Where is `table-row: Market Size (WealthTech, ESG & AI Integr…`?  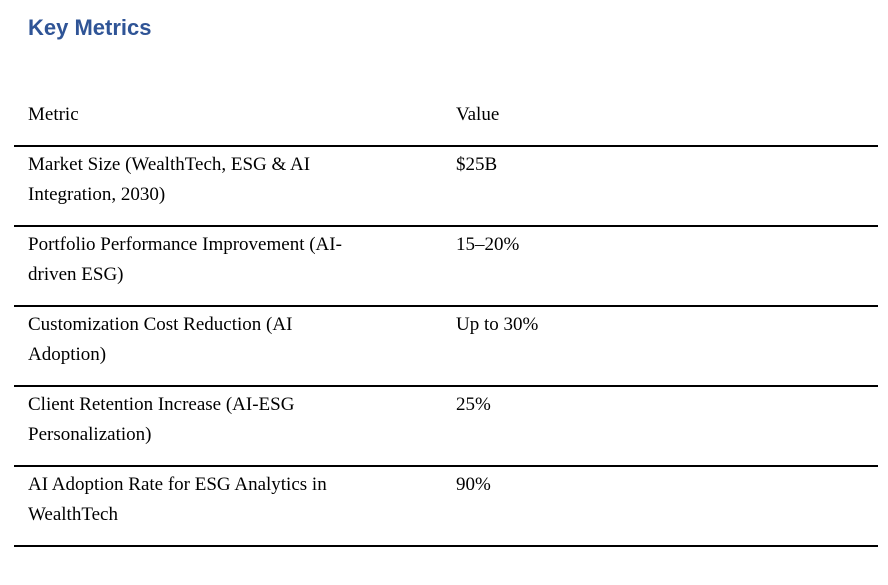 table-row: Market Size (WealthTech, ESG & AI Integr… is located at coordinates (446, 186).